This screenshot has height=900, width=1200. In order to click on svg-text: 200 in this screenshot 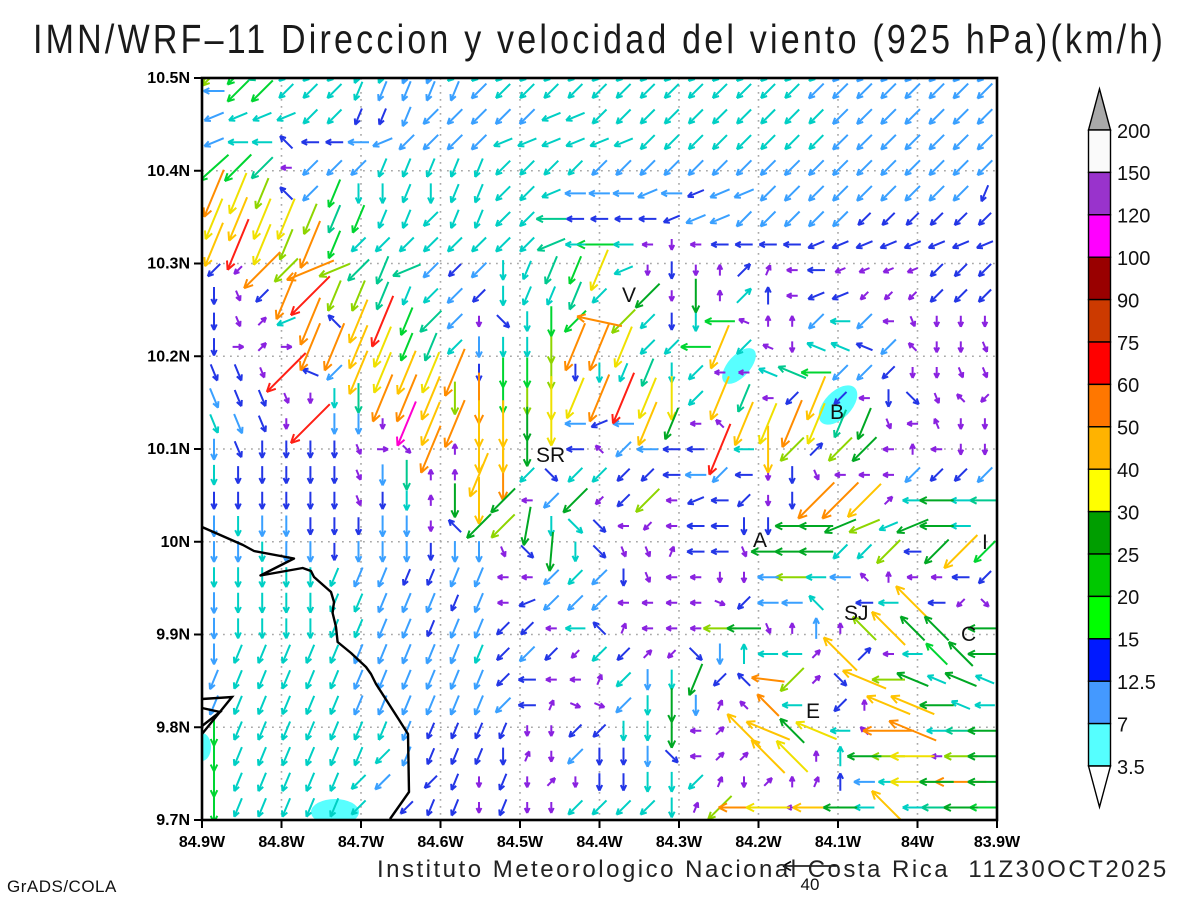, I will do `click(1133, 132)`.